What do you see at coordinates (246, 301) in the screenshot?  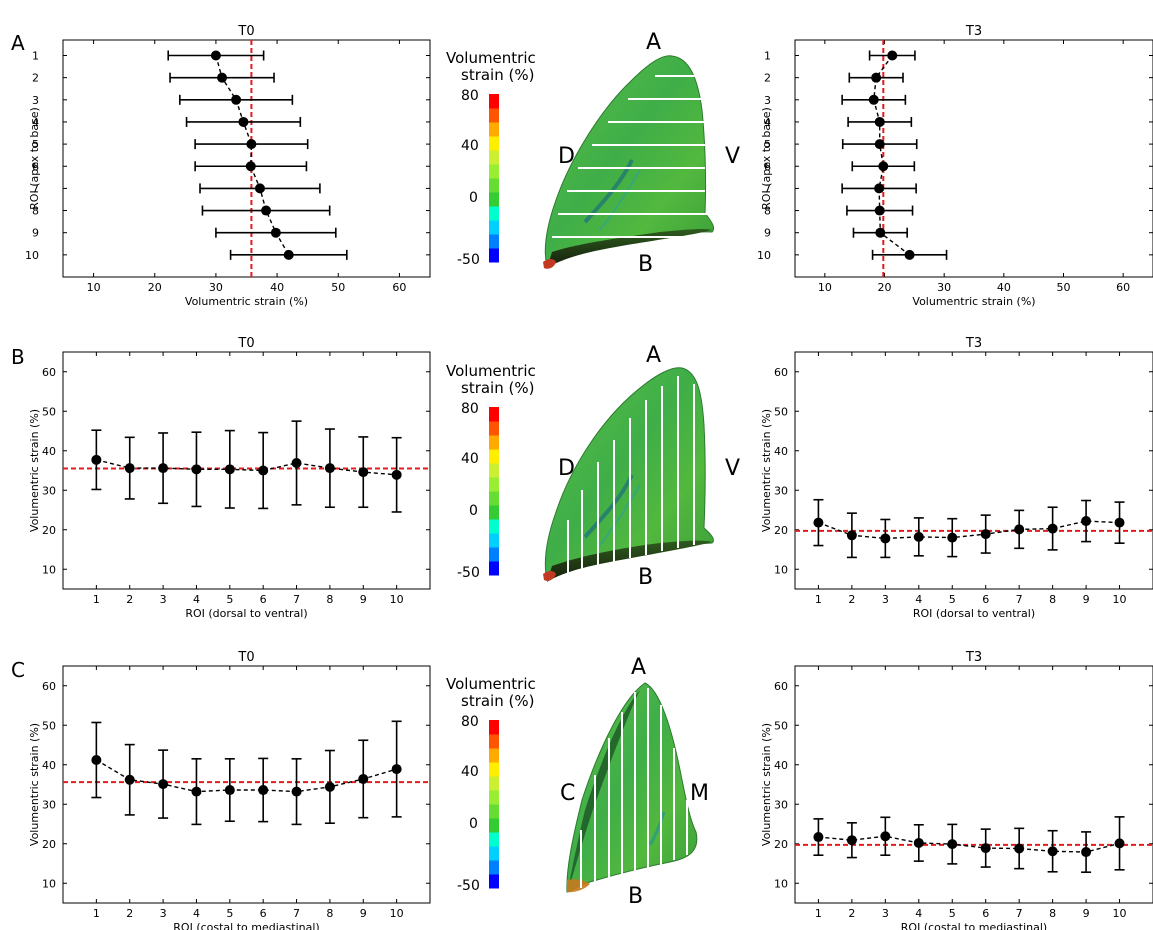 I see `x-axis-label: Volumentric strain (%)` at bounding box center [246, 301].